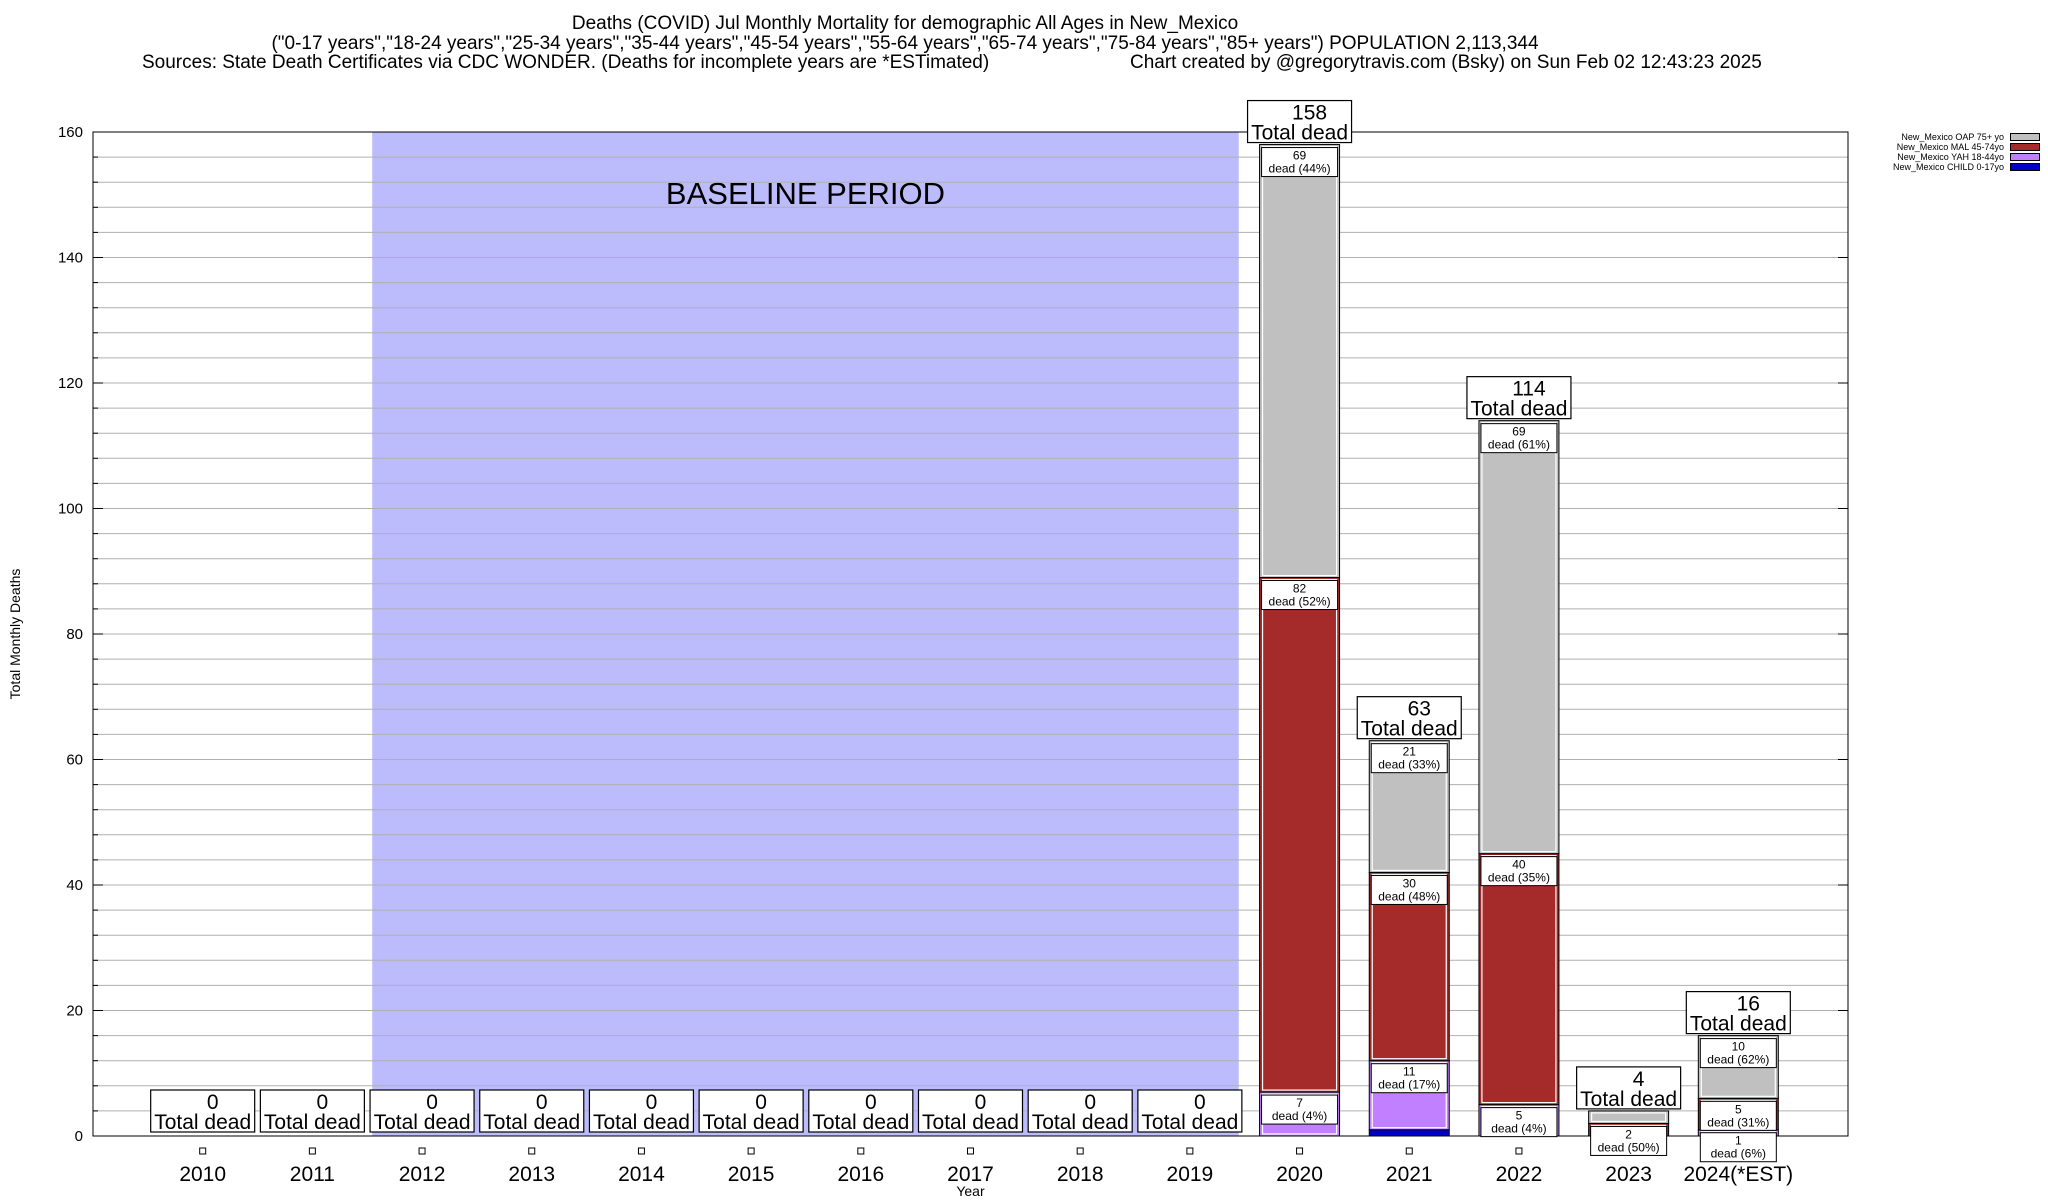 Image resolution: width=2048 pixels, height=1200 pixels. What do you see at coordinates (1739, 1047) in the screenshot?
I see `segment-value-label: 10` at bounding box center [1739, 1047].